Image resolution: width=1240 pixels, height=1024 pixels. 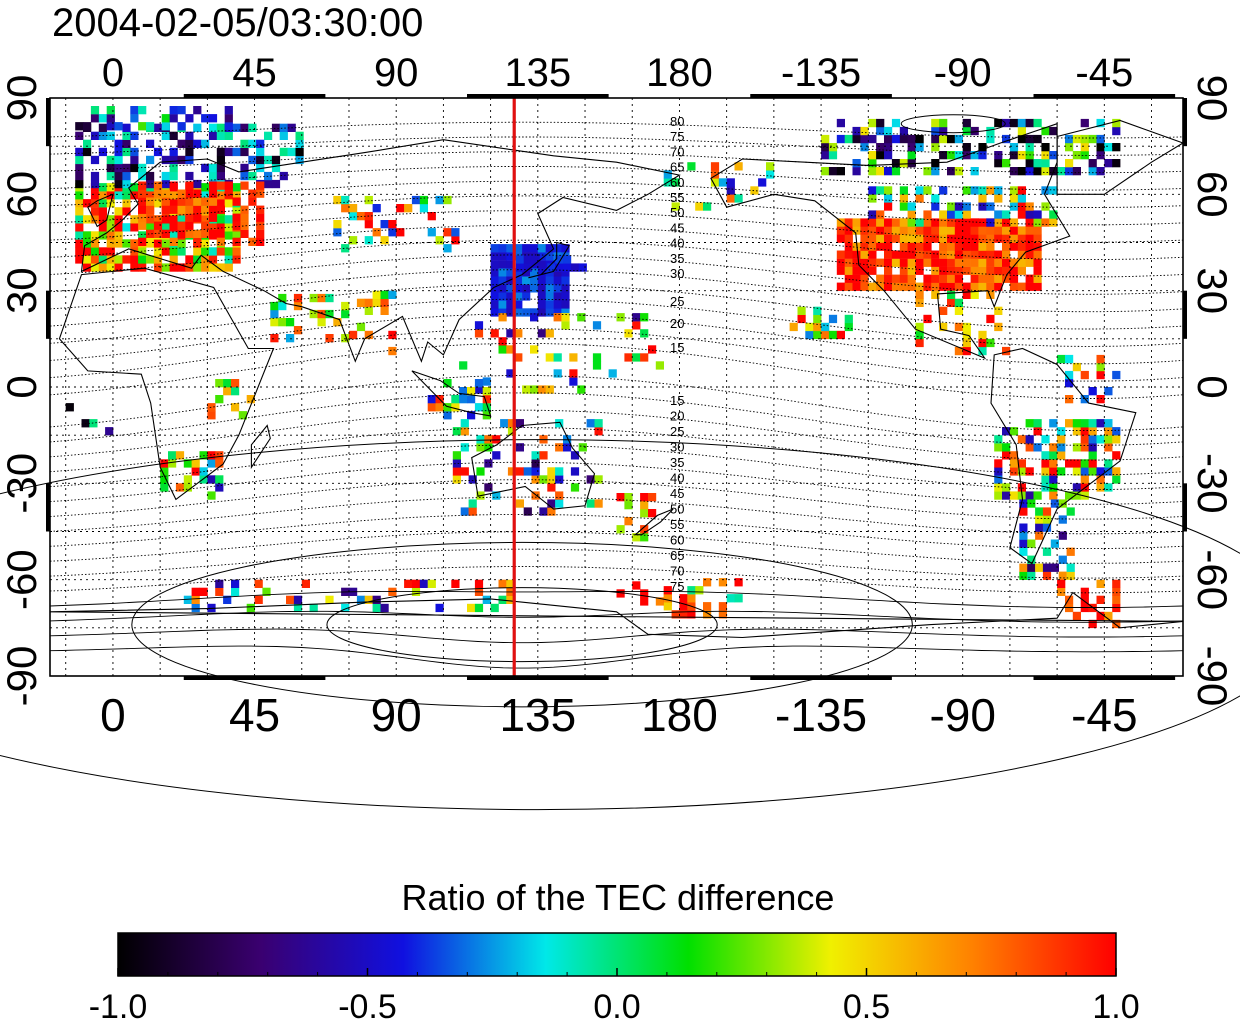 I want to click on contour-label: 45, so click(x=677, y=227).